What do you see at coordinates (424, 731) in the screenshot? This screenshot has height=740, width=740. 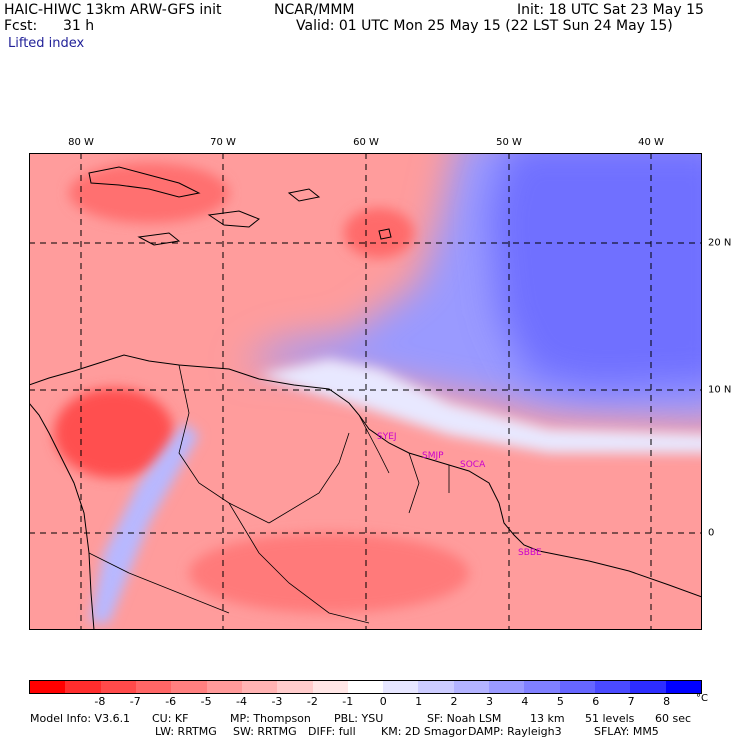 I see `model-info-km: KM: 2D Smagor` at bounding box center [424, 731].